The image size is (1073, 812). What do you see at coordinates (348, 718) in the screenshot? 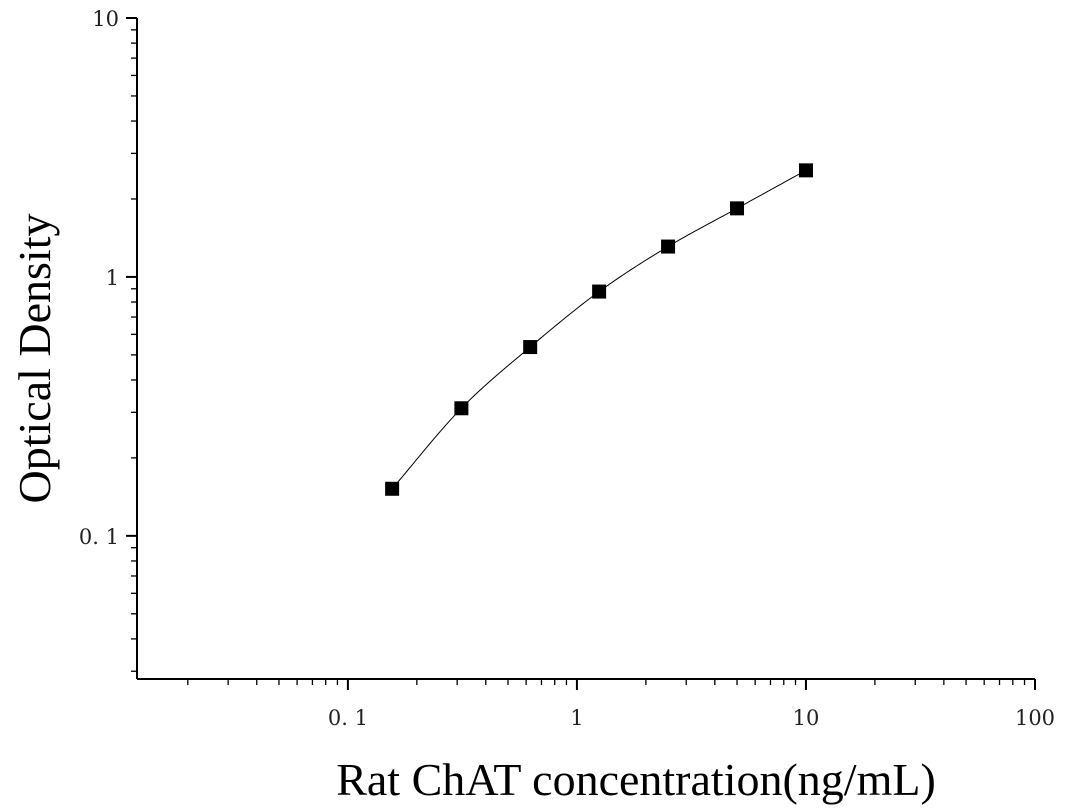
I see `x-tick-label: 0. 1` at bounding box center [348, 718].